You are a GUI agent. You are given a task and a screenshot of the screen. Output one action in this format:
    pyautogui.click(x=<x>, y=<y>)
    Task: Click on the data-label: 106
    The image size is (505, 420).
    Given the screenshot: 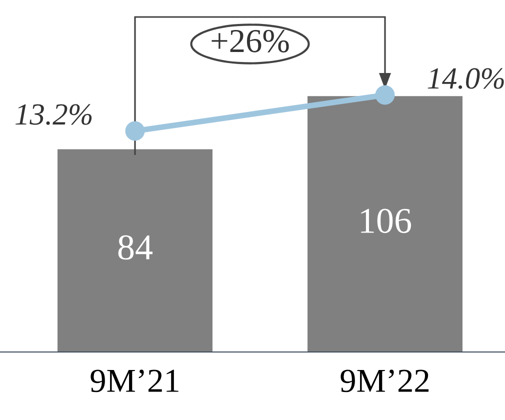 What is the action you would take?
    pyautogui.click(x=386, y=221)
    